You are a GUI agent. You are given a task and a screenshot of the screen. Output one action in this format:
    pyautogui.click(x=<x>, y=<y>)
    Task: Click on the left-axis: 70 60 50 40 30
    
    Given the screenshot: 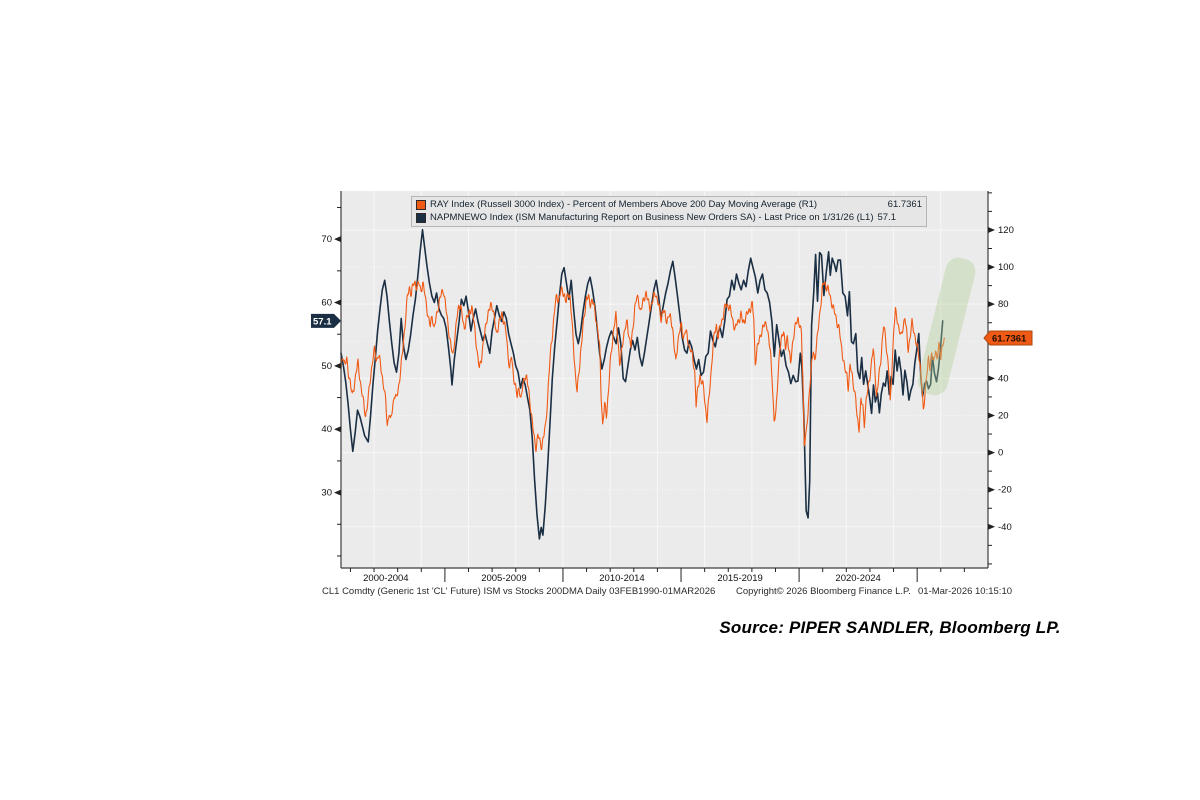 What is the action you would take?
    pyautogui.click(x=331, y=381)
    